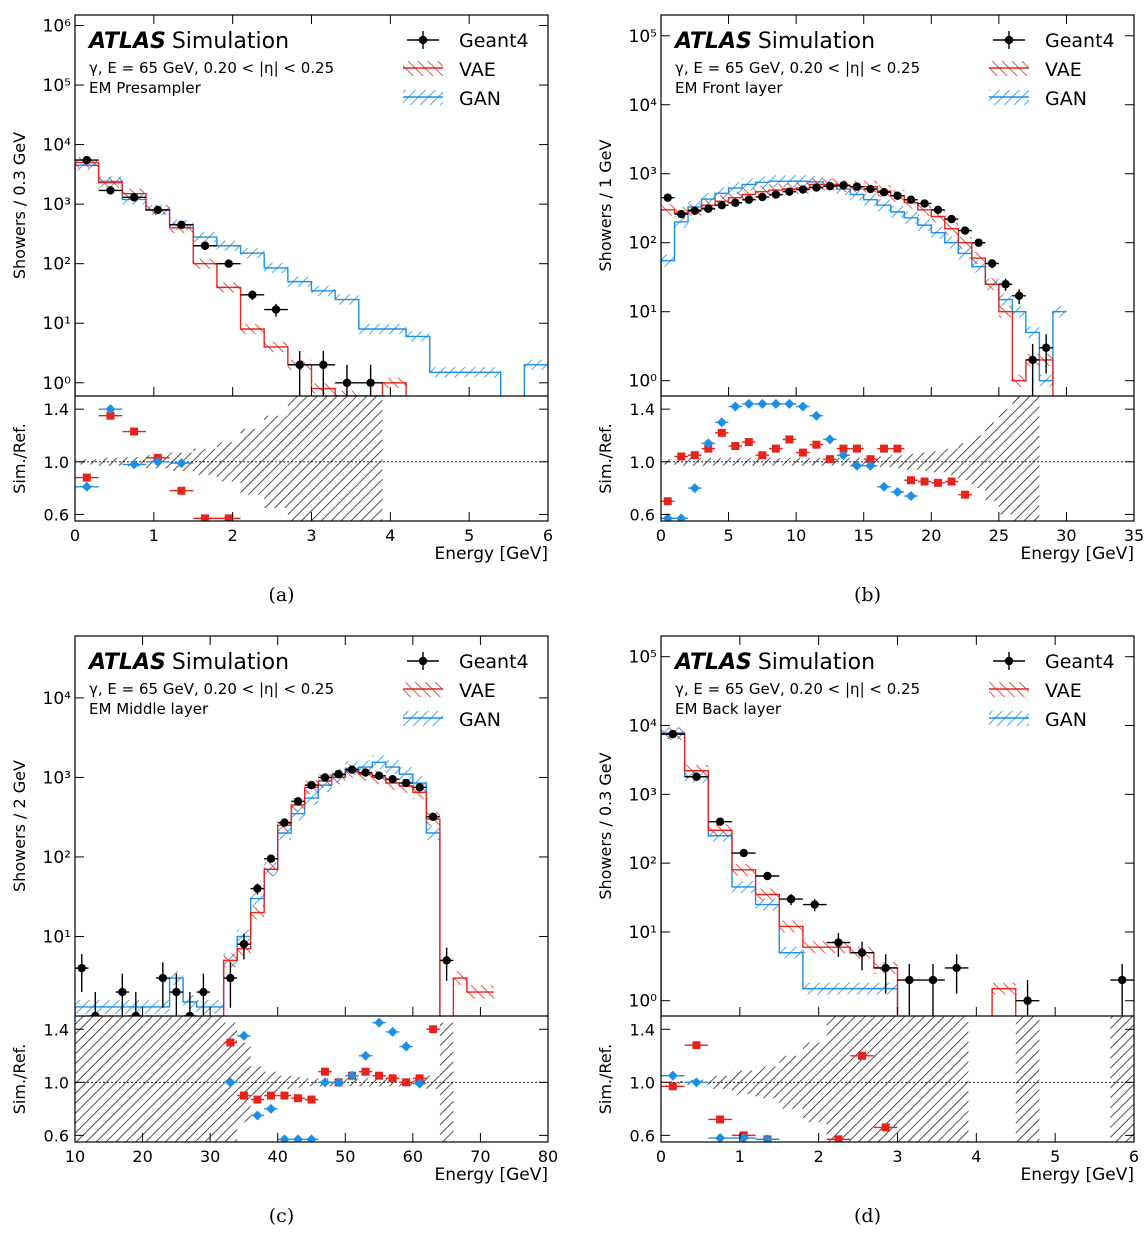 The image size is (1146, 1241). What do you see at coordinates (188, 41) in the screenshot?
I see `atlas-label: ATLAS Simulation` at bounding box center [188, 41].